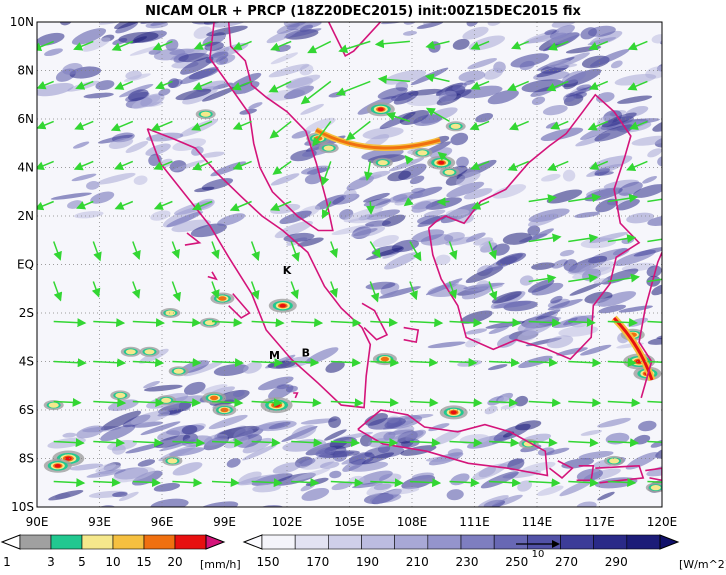 The height and width of the screenshot is (575, 726). What do you see at coordinates (268, 562) in the screenshot?
I see `olr-legend-label: 150` at bounding box center [268, 562].